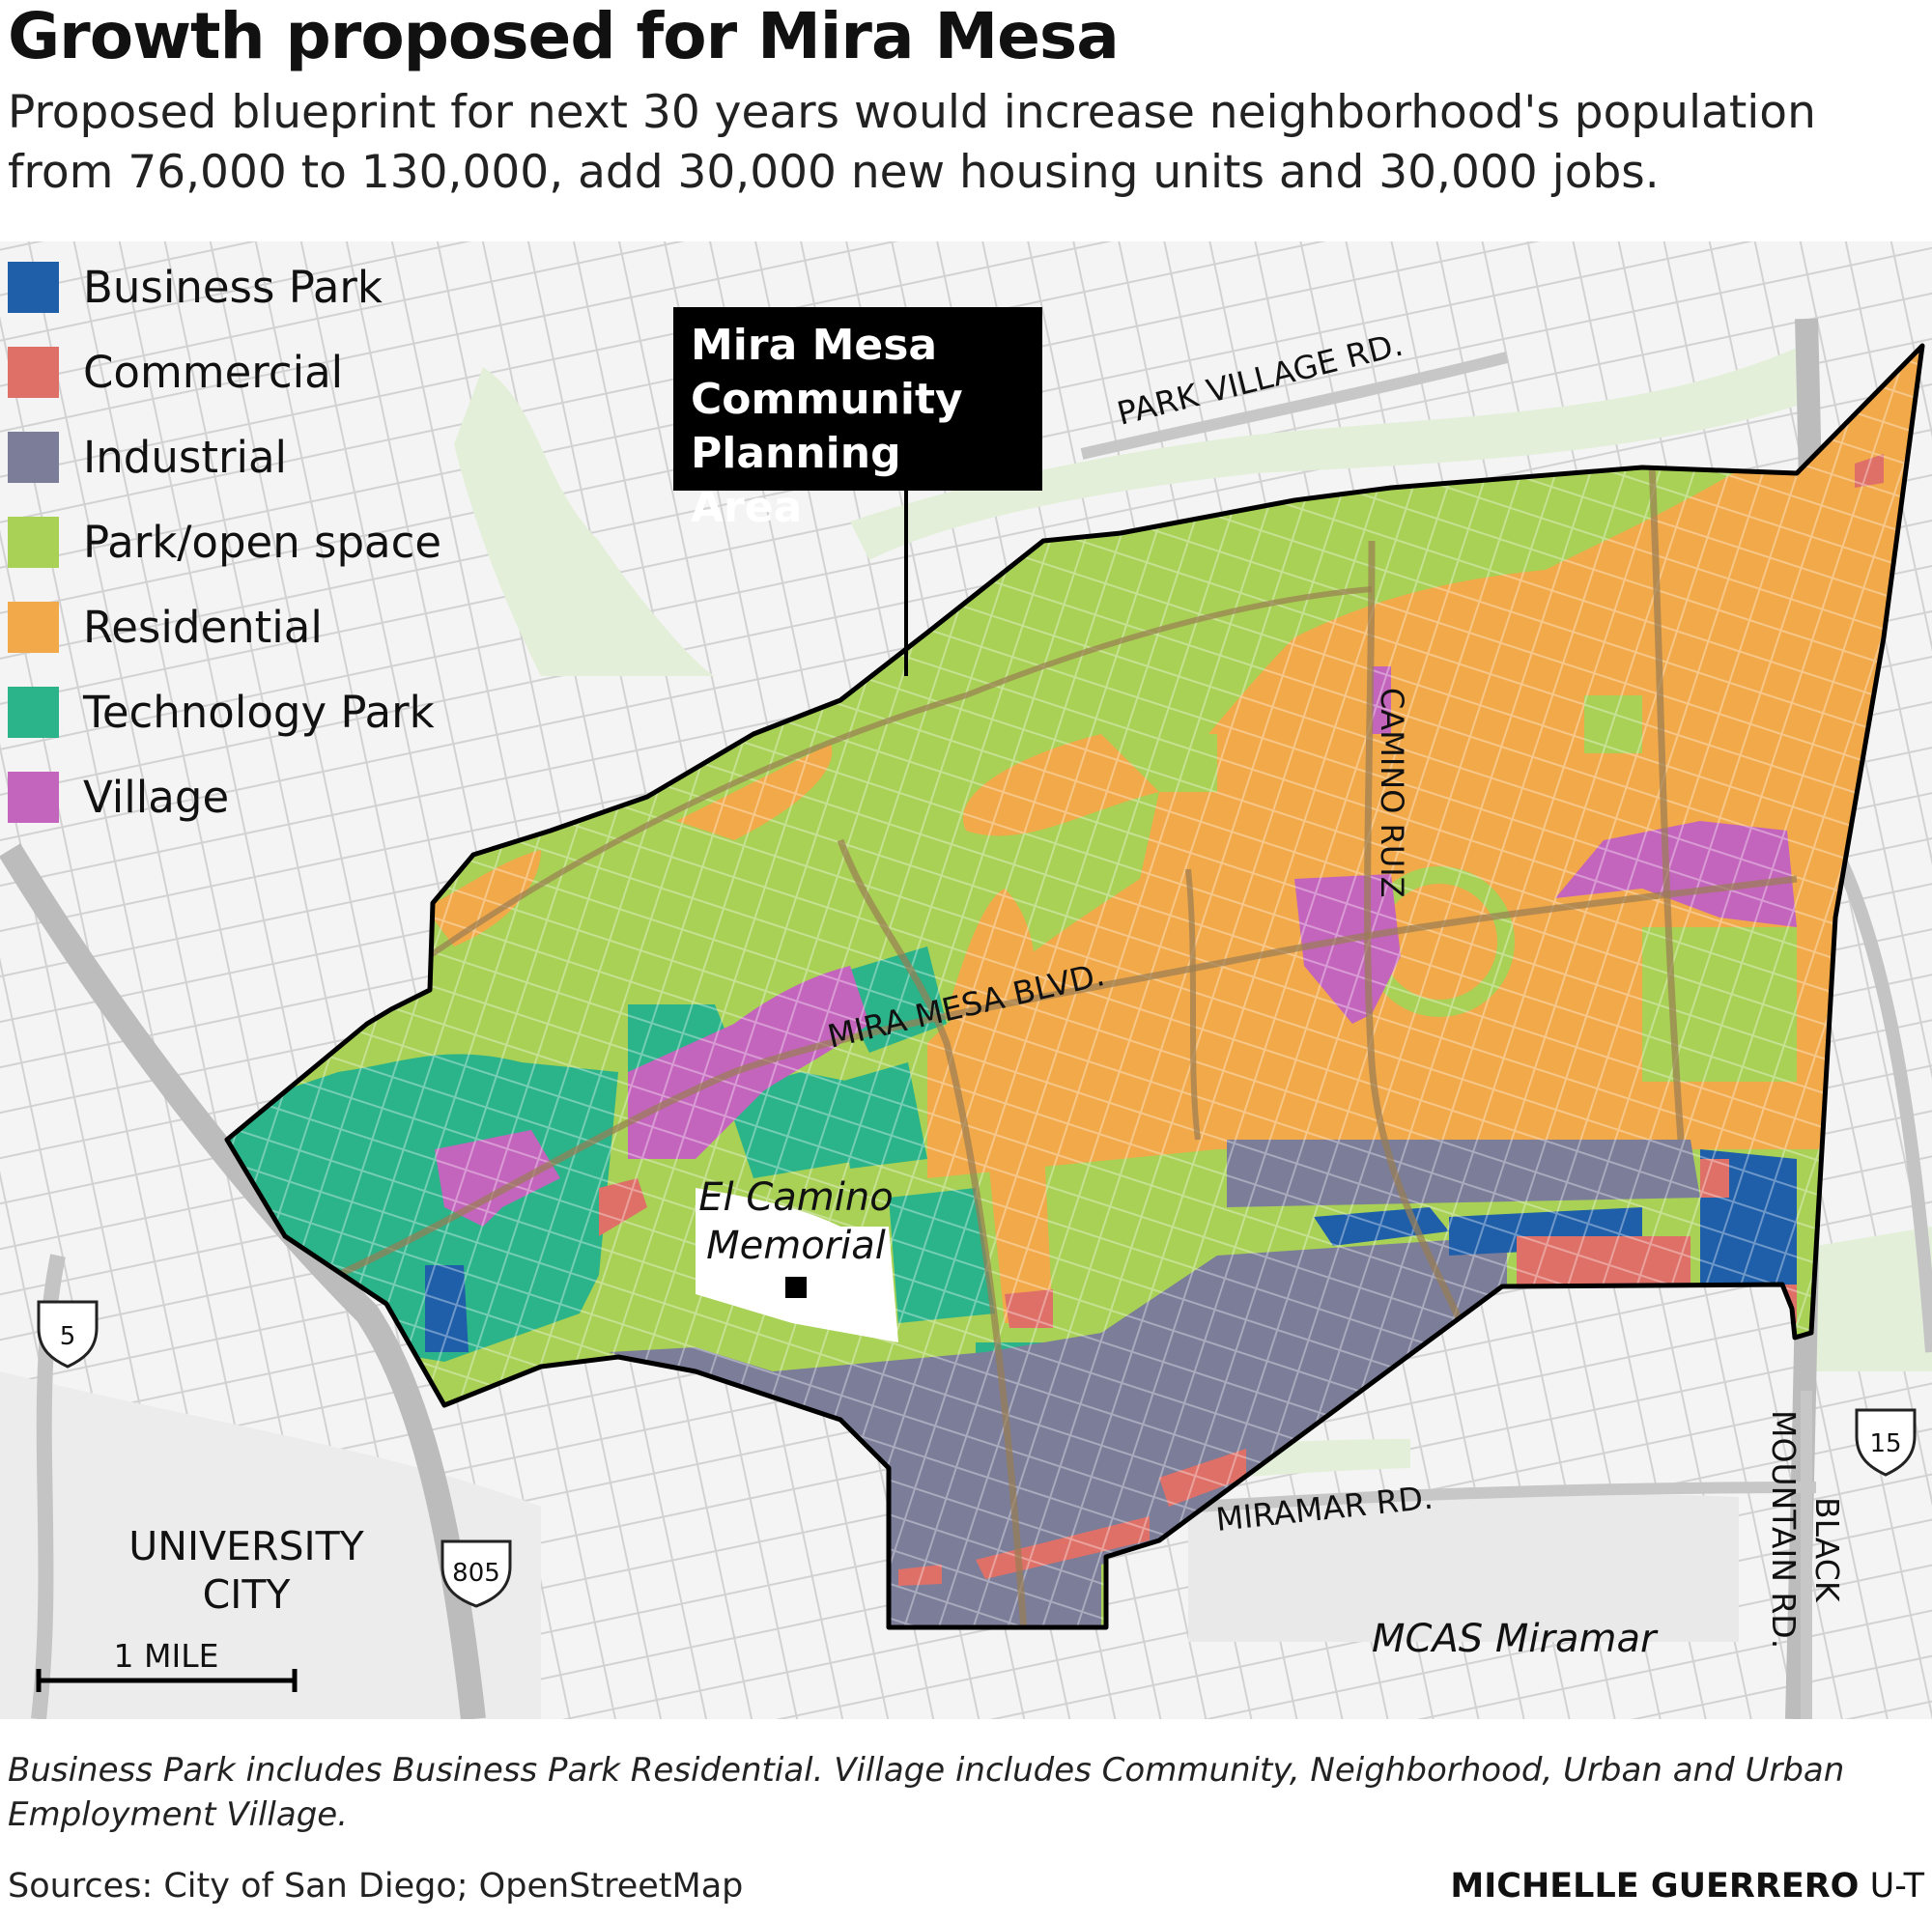 The width and height of the screenshot is (1932, 1920). I want to click on legend-label: Business Park, so click(233, 287).